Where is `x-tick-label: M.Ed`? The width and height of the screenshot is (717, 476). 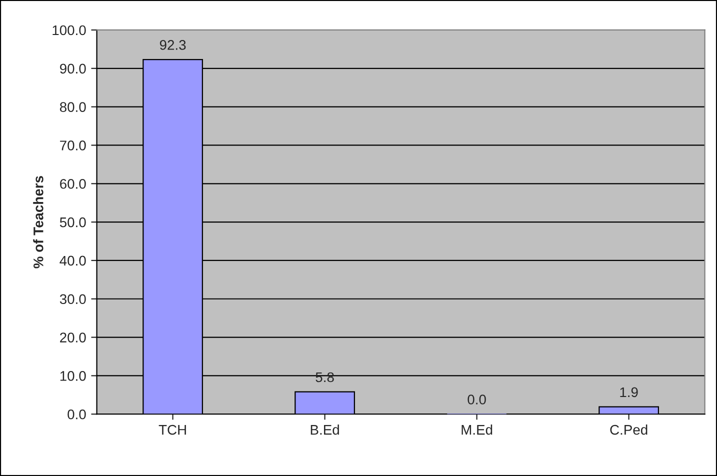
x-tick-label: M.Ed is located at coordinates (477, 429).